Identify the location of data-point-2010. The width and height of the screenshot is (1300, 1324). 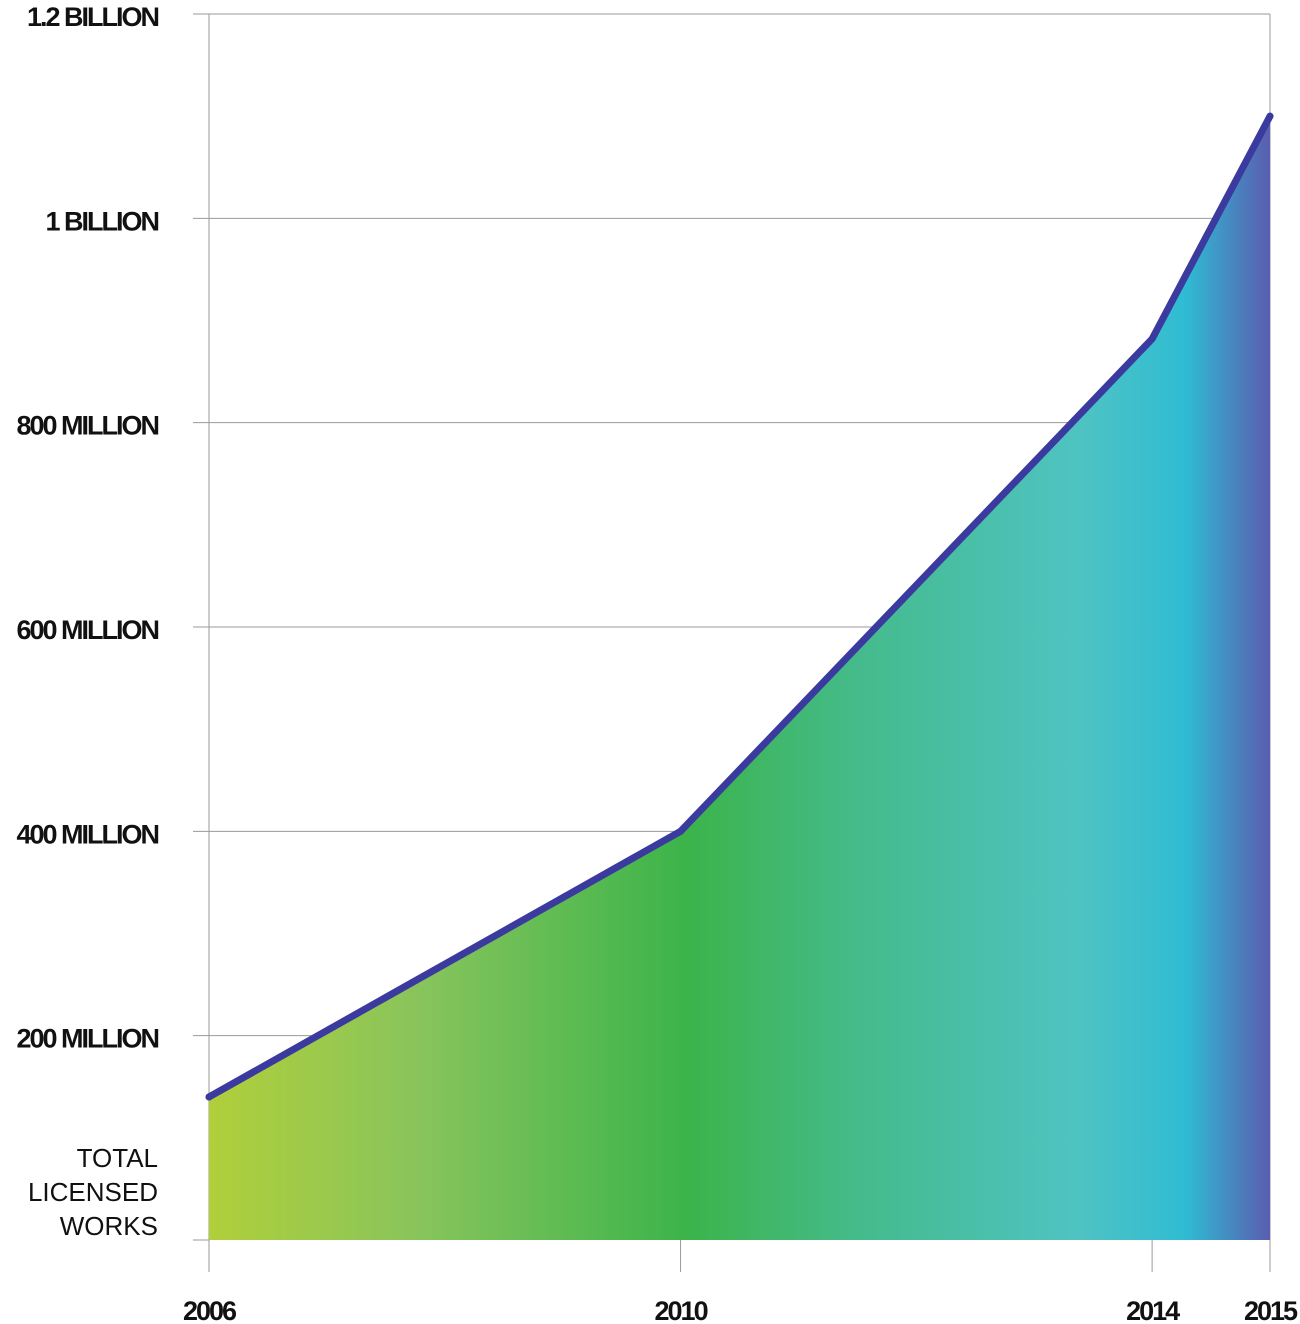
(681, 831).